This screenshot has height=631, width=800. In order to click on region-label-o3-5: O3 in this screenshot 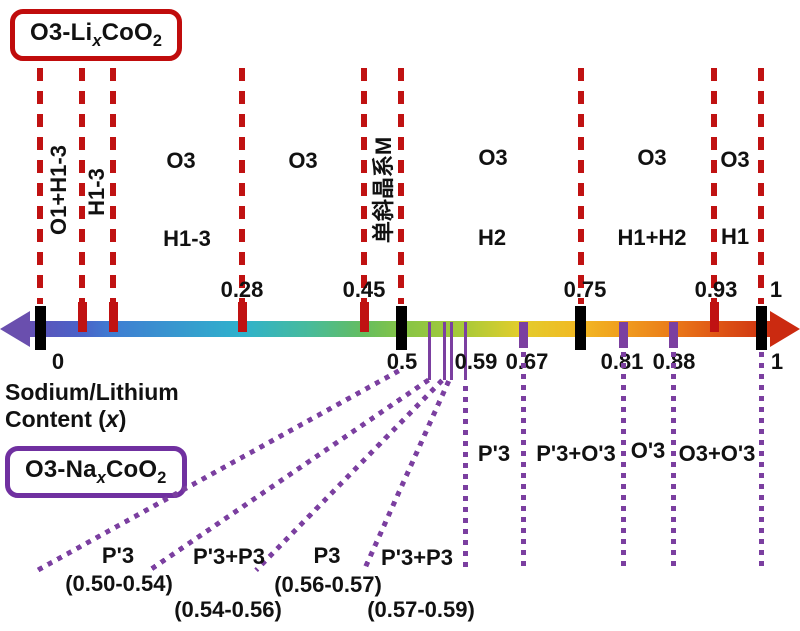, I will do `click(735, 159)`.